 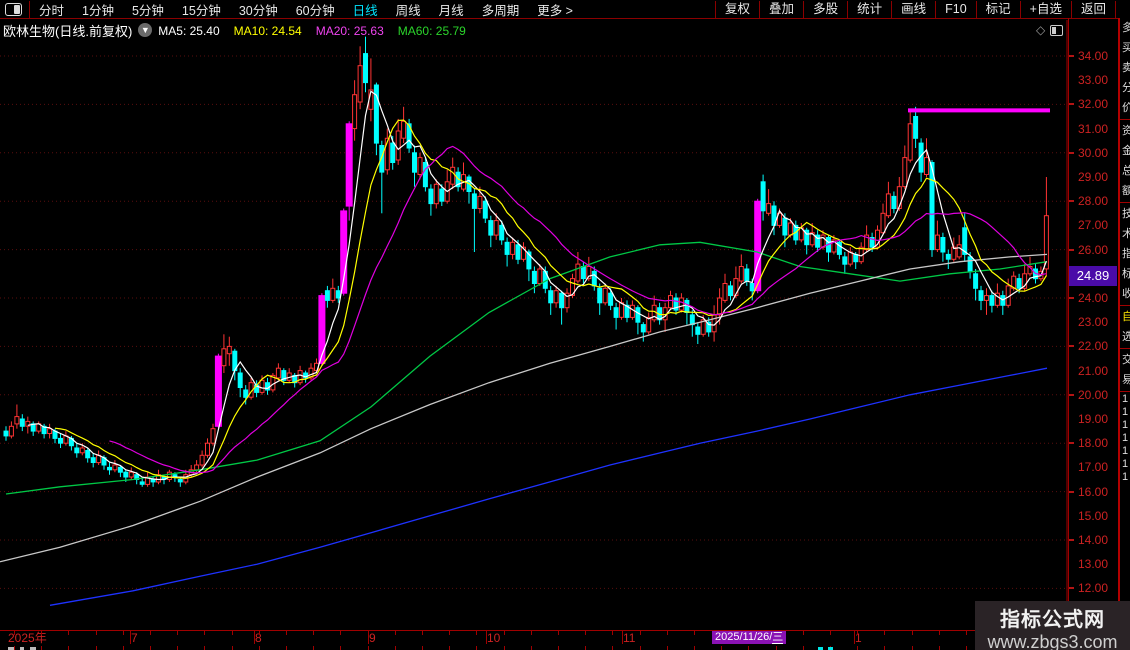 I want to click on strip-item-3: 分, so click(x=1126, y=88).